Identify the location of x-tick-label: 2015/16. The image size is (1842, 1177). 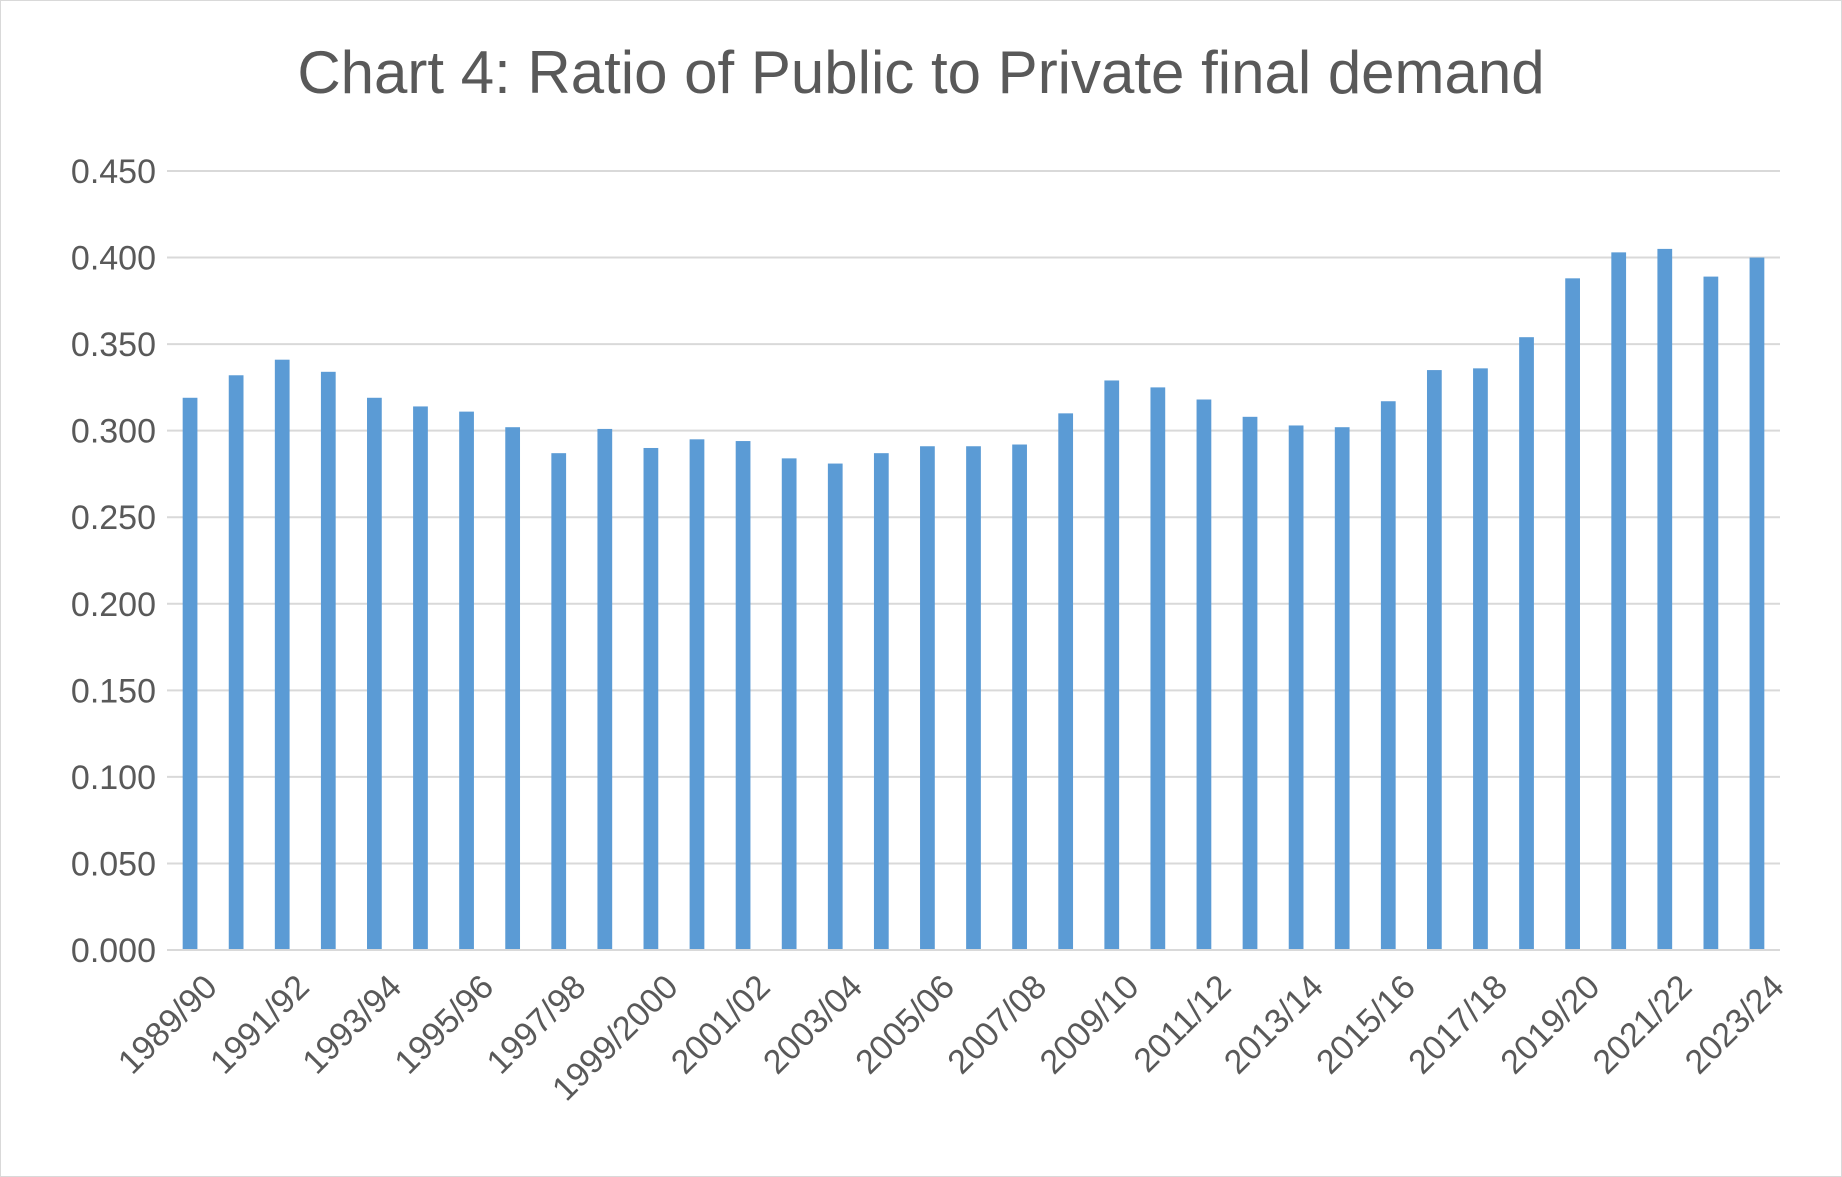
(1366, 1025).